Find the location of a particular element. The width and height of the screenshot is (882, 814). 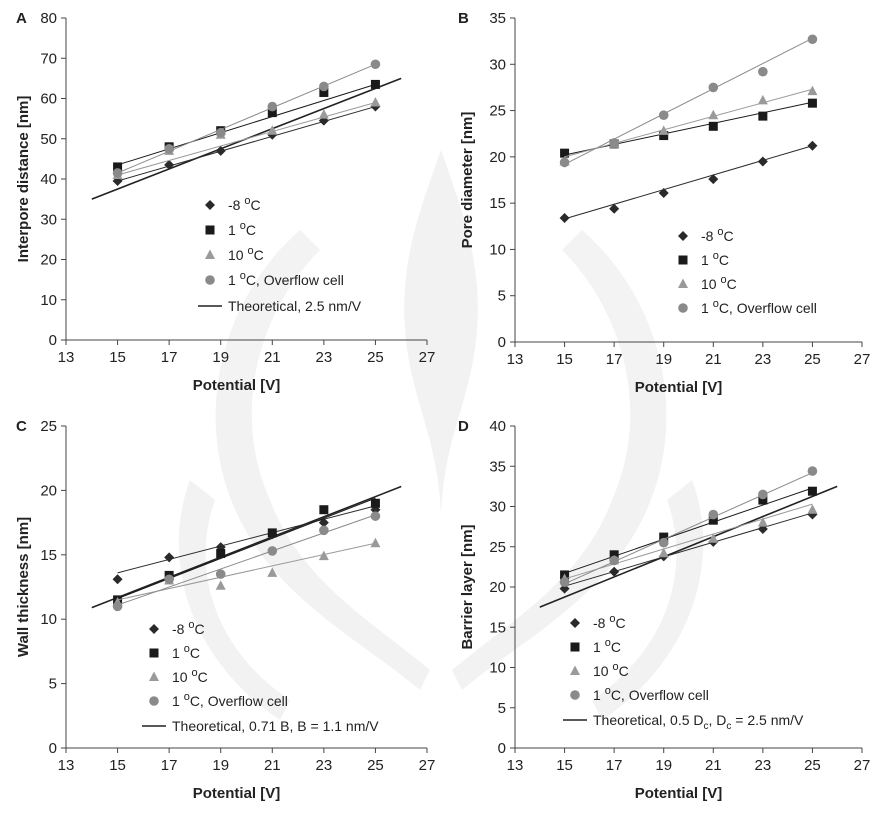

y-tick-label: 50 is located at coordinates (48, 139).